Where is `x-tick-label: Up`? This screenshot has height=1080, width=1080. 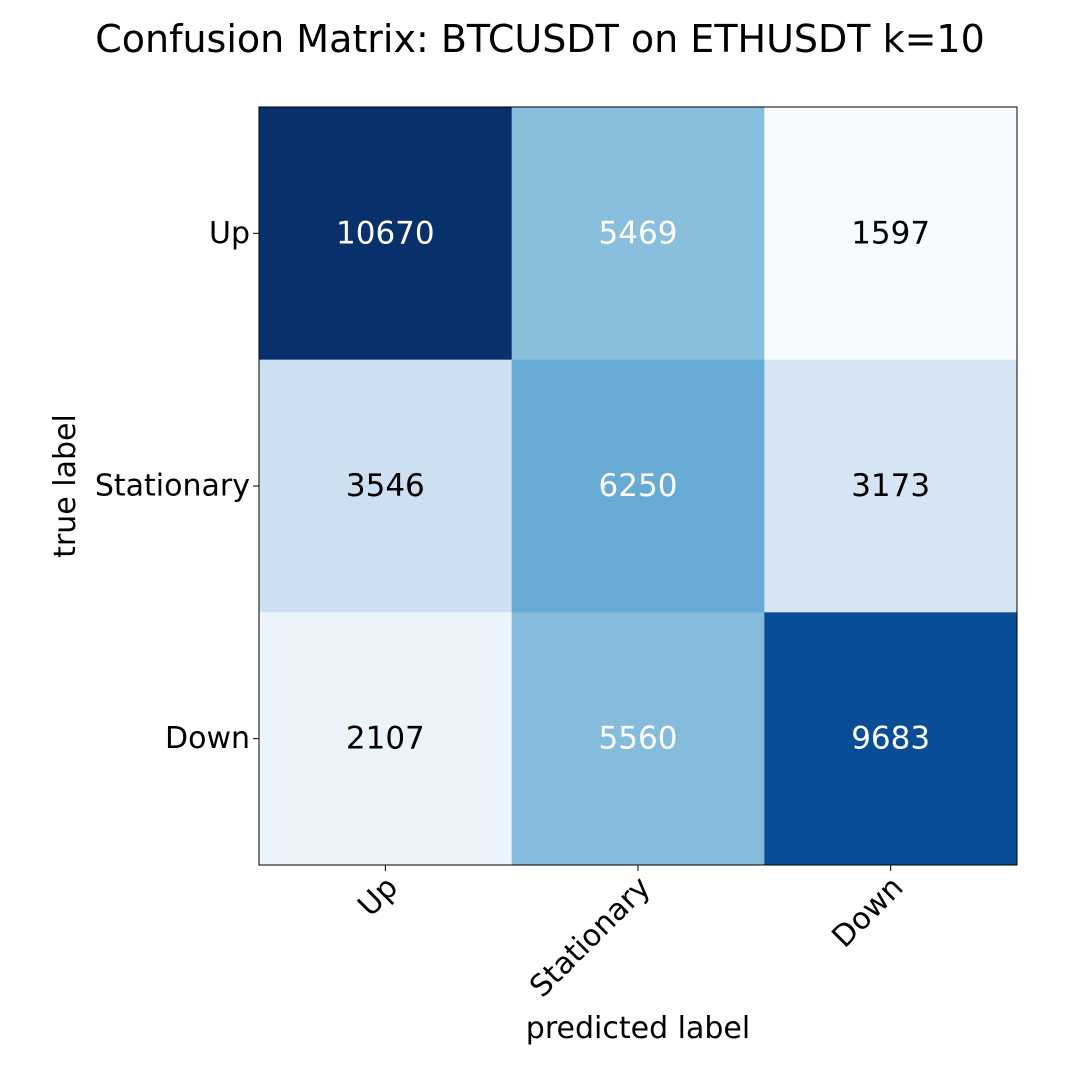
x-tick-label: Up is located at coordinates (378, 897).